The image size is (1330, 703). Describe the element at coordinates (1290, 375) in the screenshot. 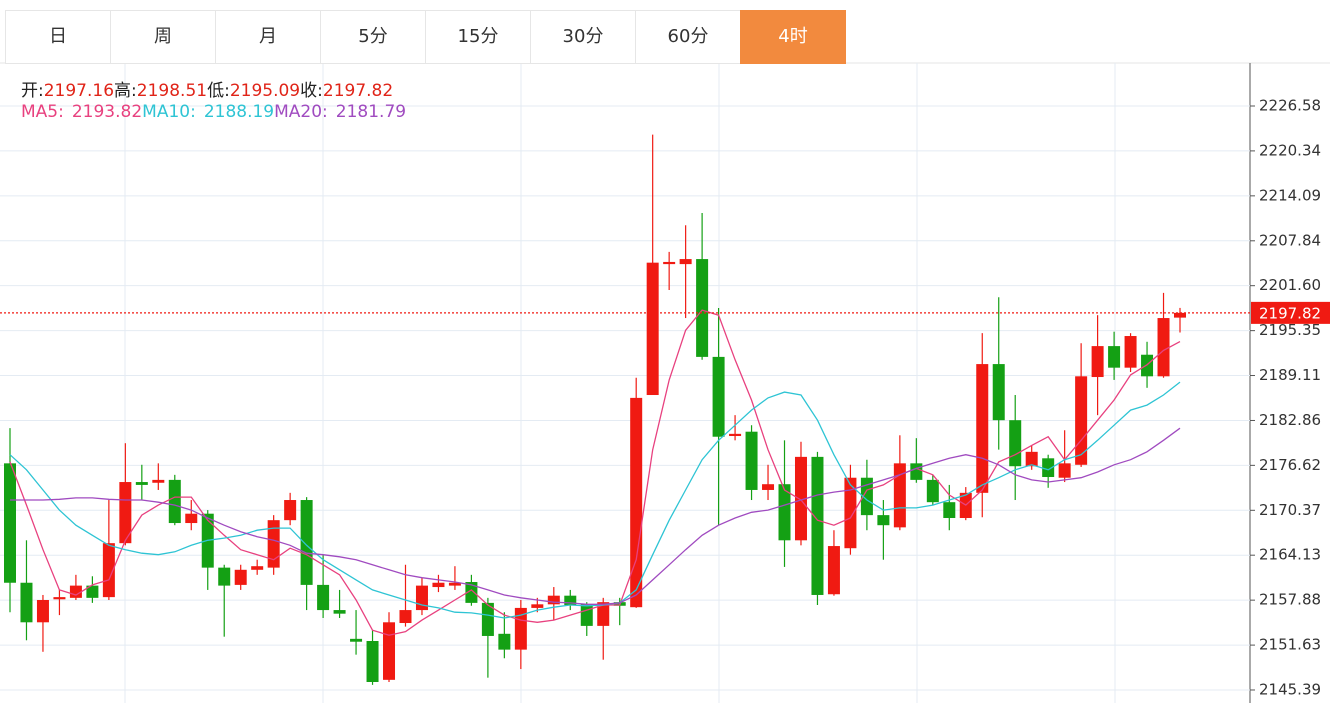

I see `y-tick-label: 2189.11` at that location.